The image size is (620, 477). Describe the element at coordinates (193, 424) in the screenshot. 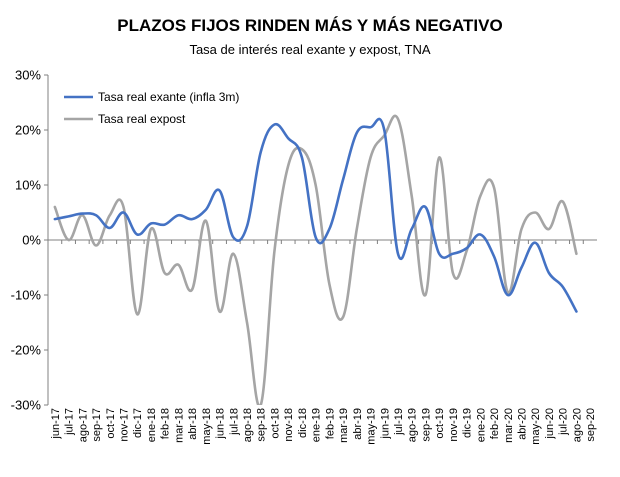

I see `x-tick-label: abr-18` at that location.